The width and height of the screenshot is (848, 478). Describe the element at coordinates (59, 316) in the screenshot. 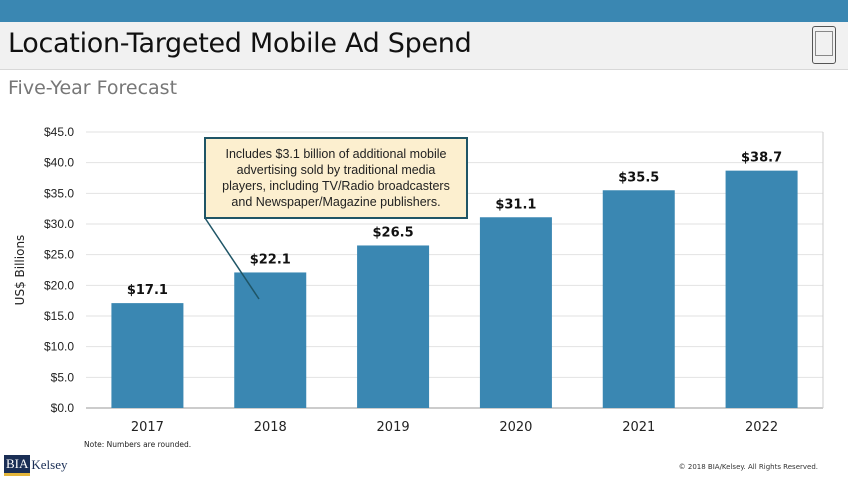

I see `y-tick-label: $15.0` at that location.